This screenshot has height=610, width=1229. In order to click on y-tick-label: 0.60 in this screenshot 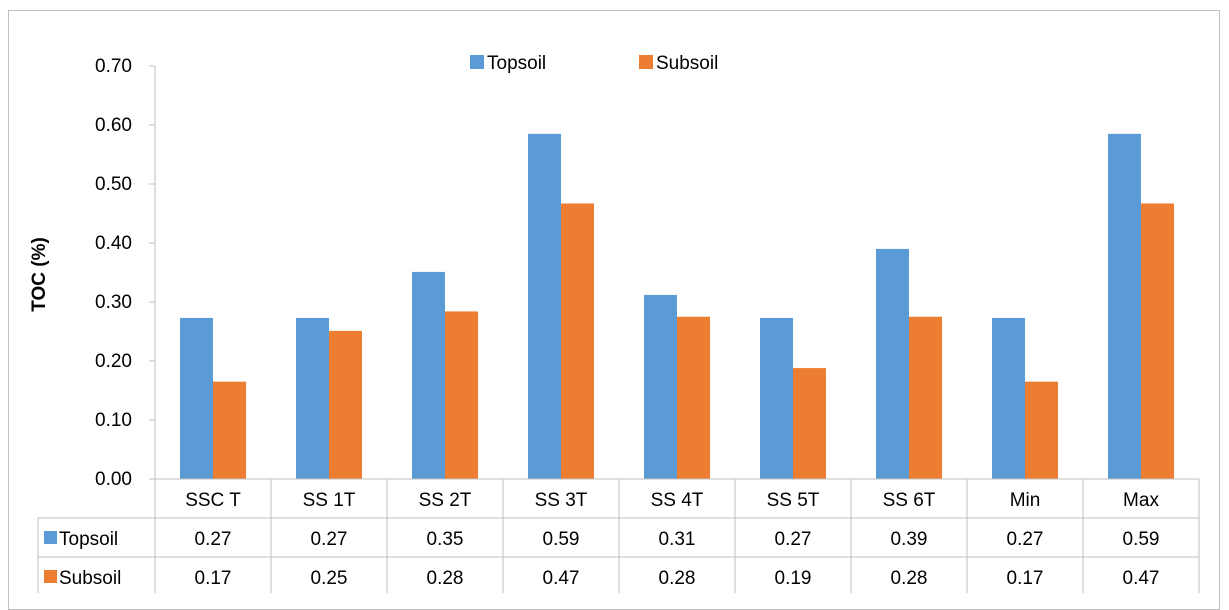, I will do `click(113, 125)`.